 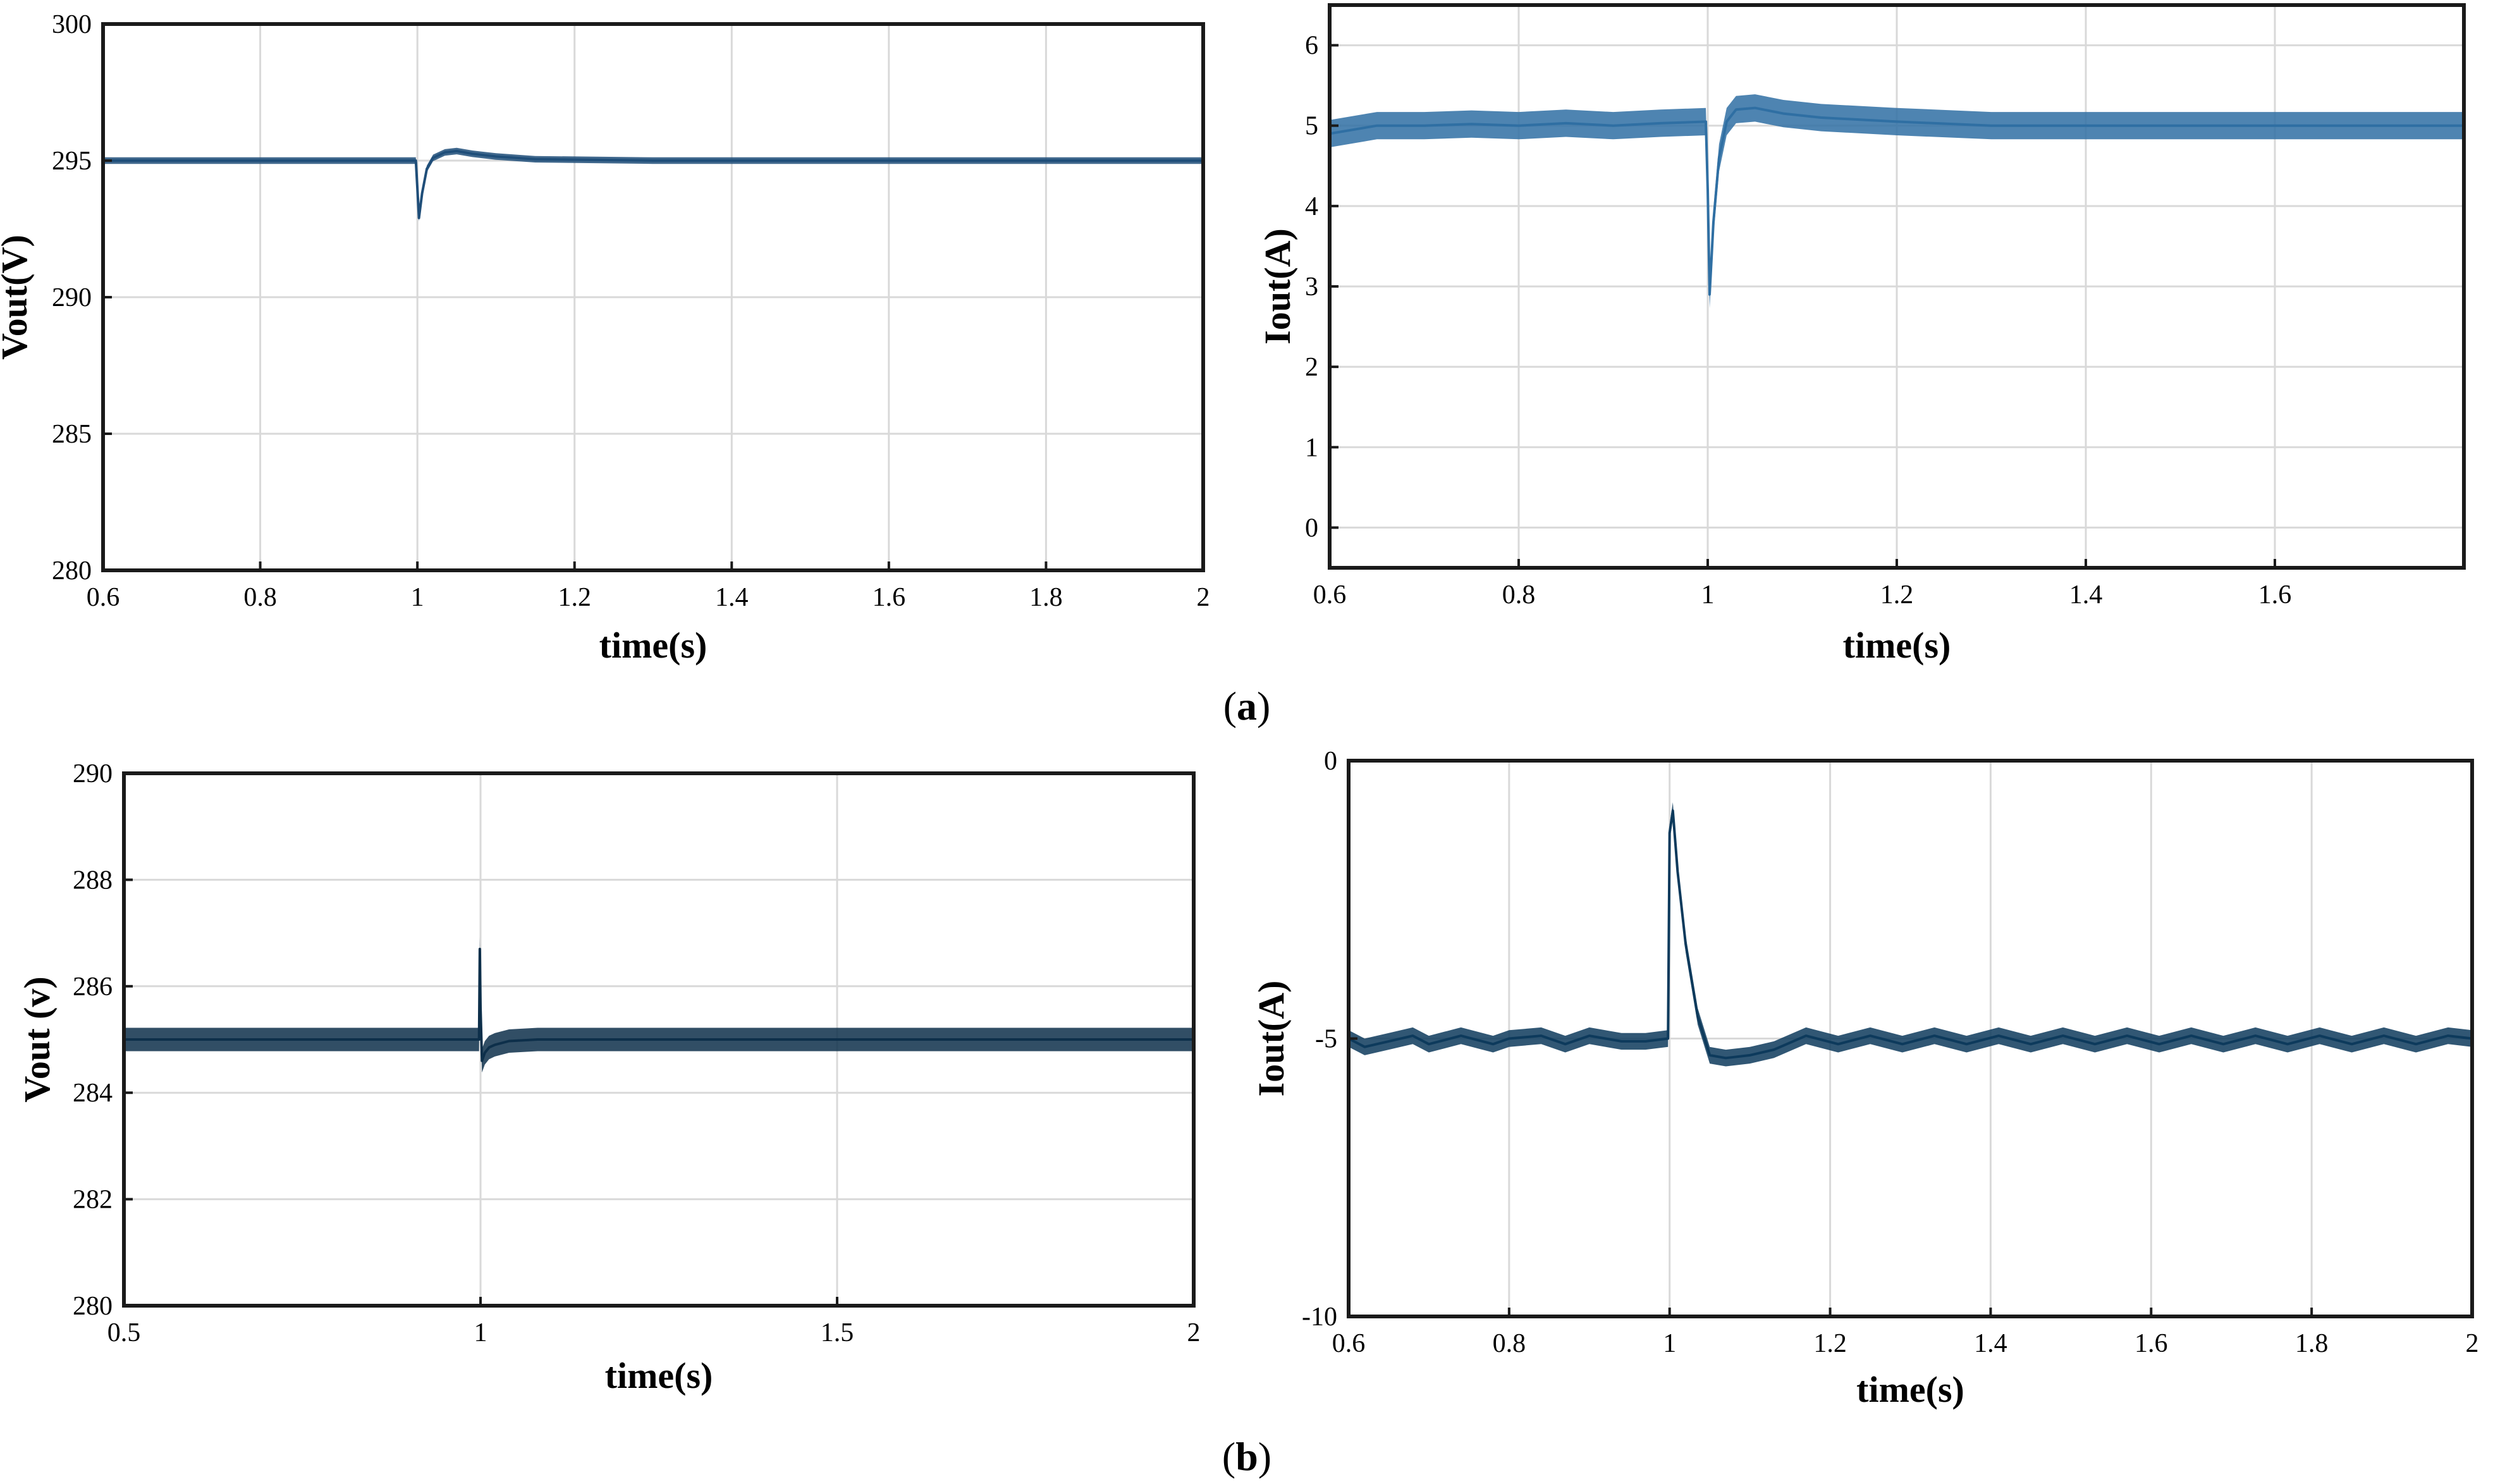 I want to click on y-tick-label: 295, so click(x=72, y=161).